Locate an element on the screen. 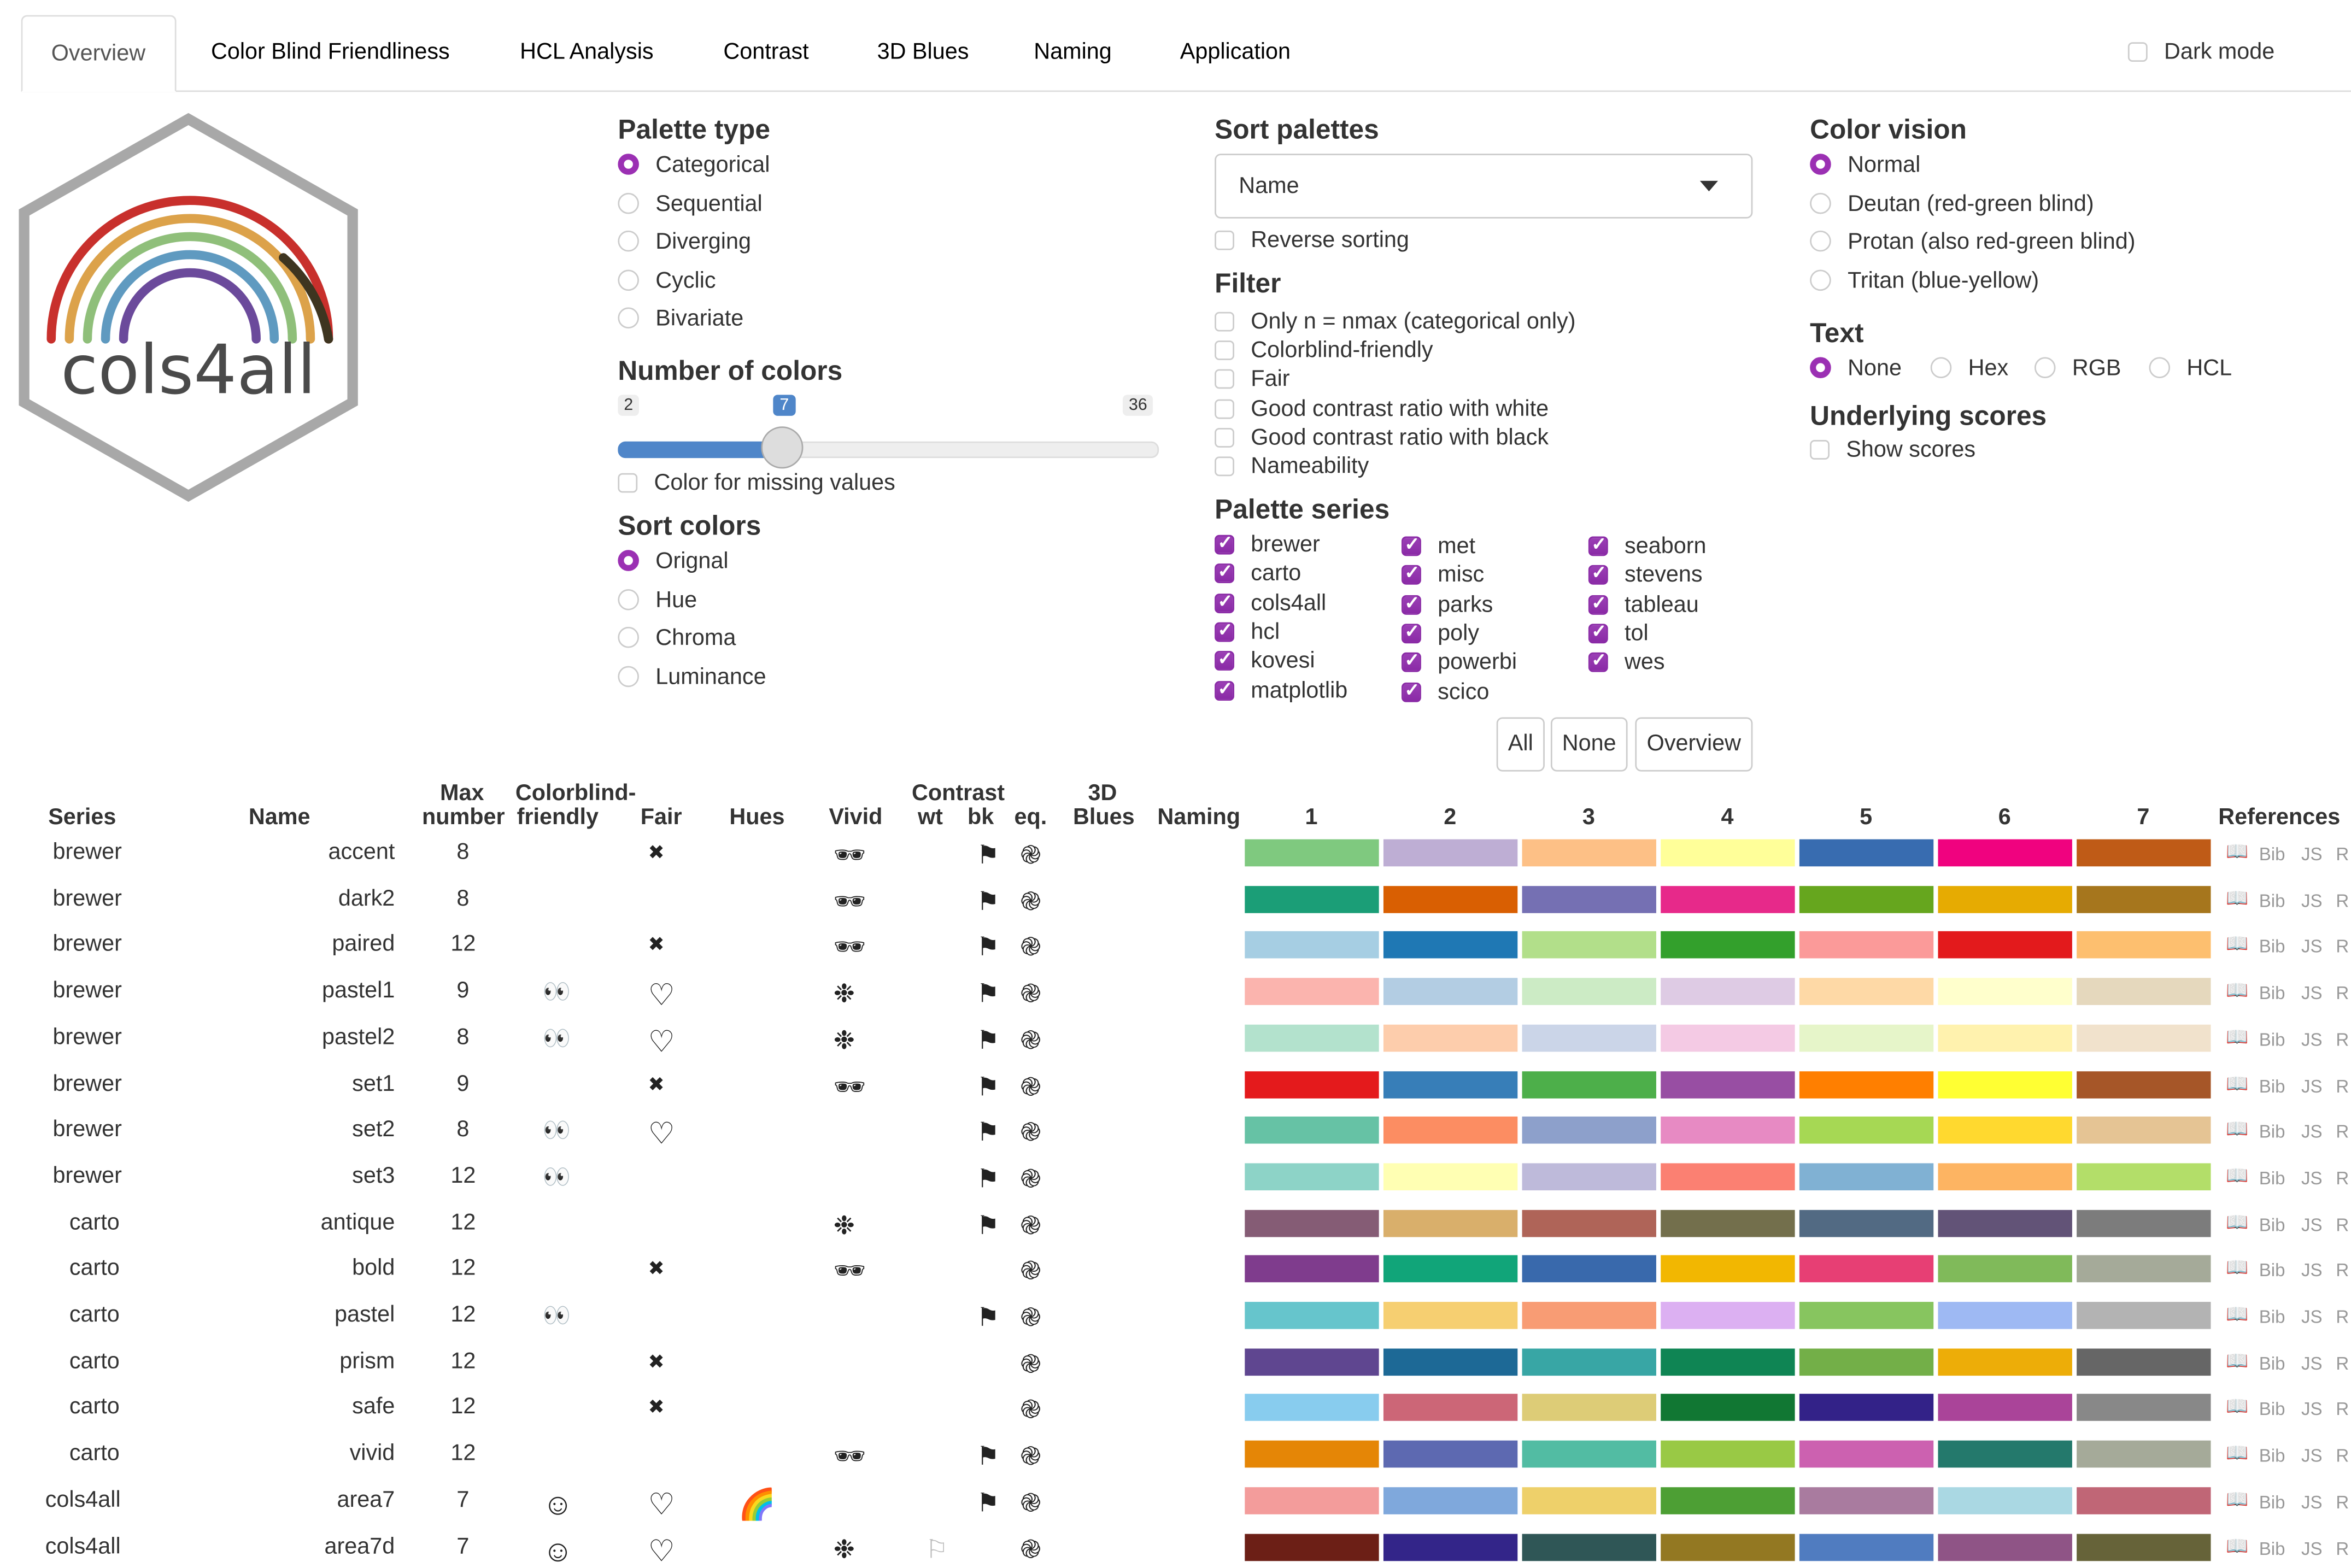 This screenshot has width=2351, height=1568. row-name: set2 is located at coordinates (373, 1130).